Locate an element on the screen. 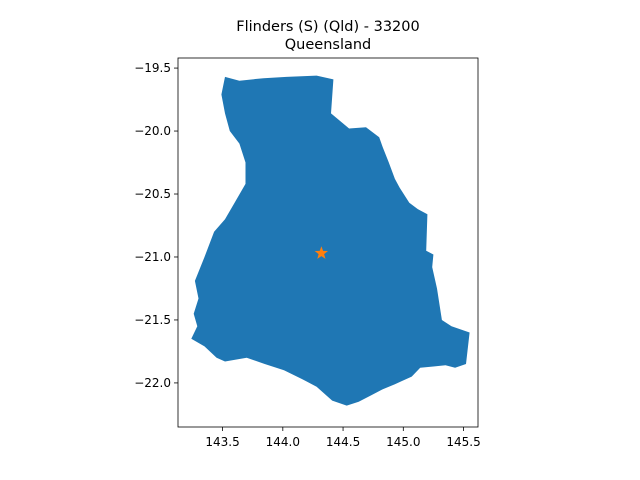 The height and width of the screenshot is (480, 640). y-axis: −19.5 −20.0 −20.5 −21.0 −21.5 −22.0 is located at coordinates (156, 225).